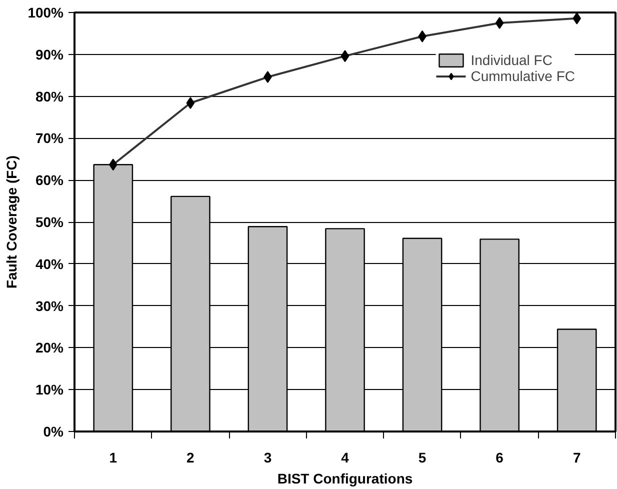 The image size is (617, 489). What do you see at coordinates (511, 60) in the screenshot?
I see `legend-label: Individual FC` at bounding box center [511, 60].